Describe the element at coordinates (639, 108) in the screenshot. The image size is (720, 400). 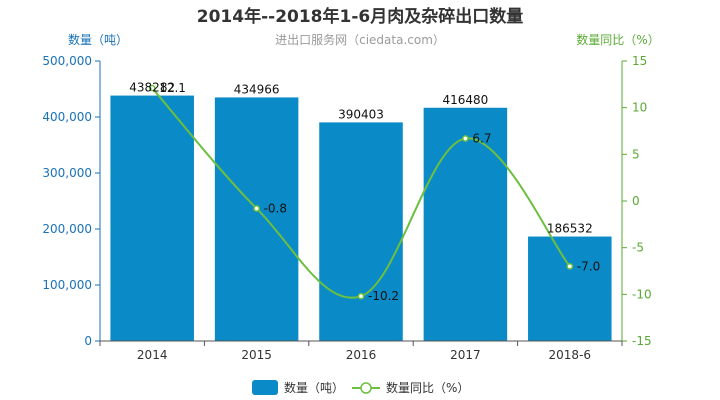
I see `y-right-tick-label: 10` at that location.